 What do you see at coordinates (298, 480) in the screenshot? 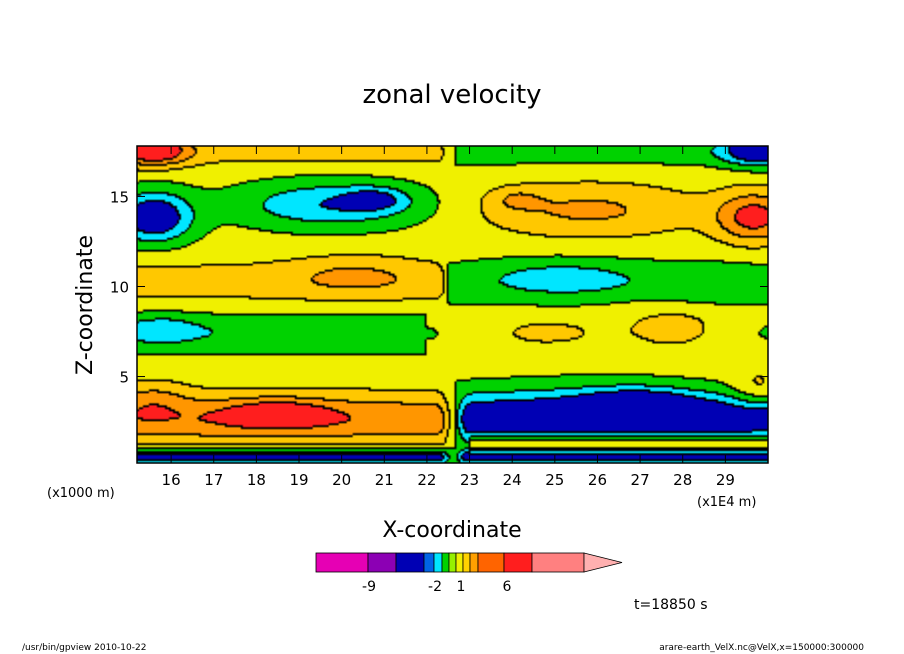
I see `x-tick-label: 19` at bounding box center [298, 480].